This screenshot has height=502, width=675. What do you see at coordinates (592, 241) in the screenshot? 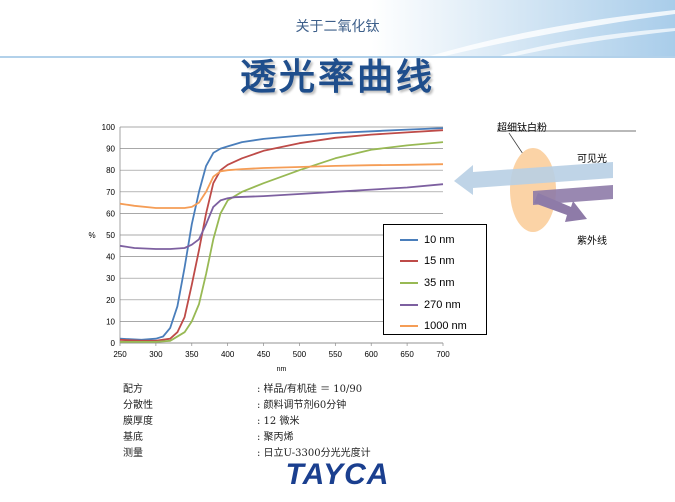
I see `uv-light-label: 紫外线` at bounding box center [592, 241].